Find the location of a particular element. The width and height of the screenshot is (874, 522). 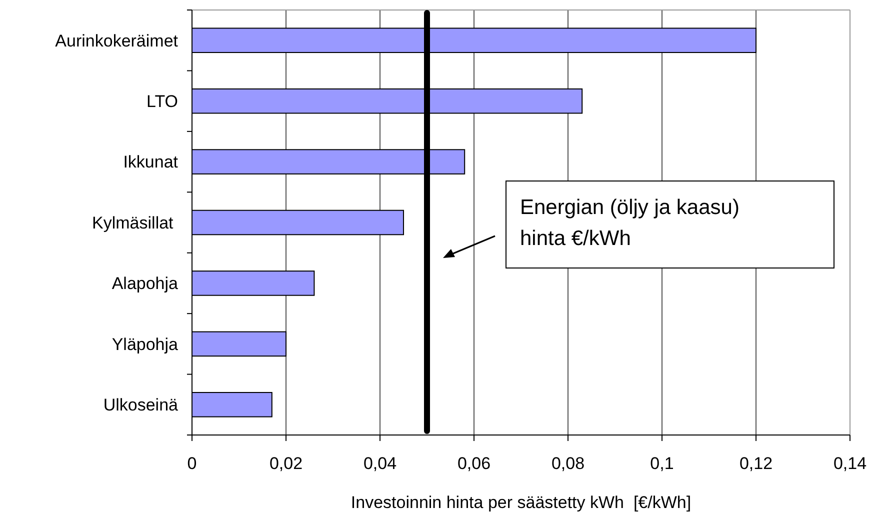

x-tick-label: 0,1 is located at coordinates (662, 463).